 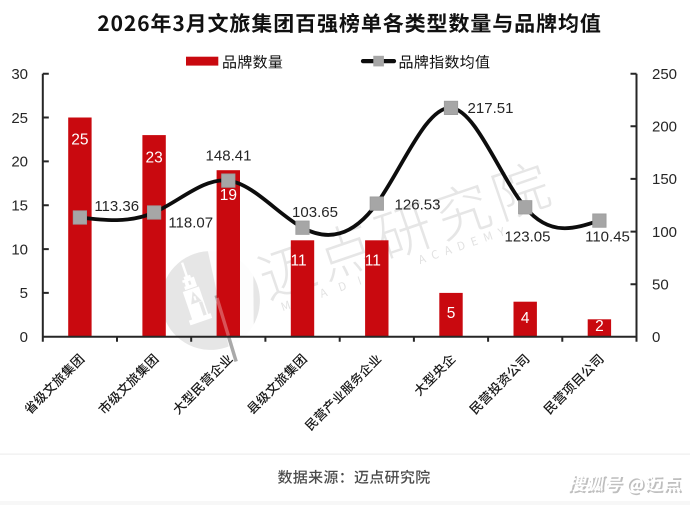 I want to click on svg-text: 123.05, so click(x=528, y=236).